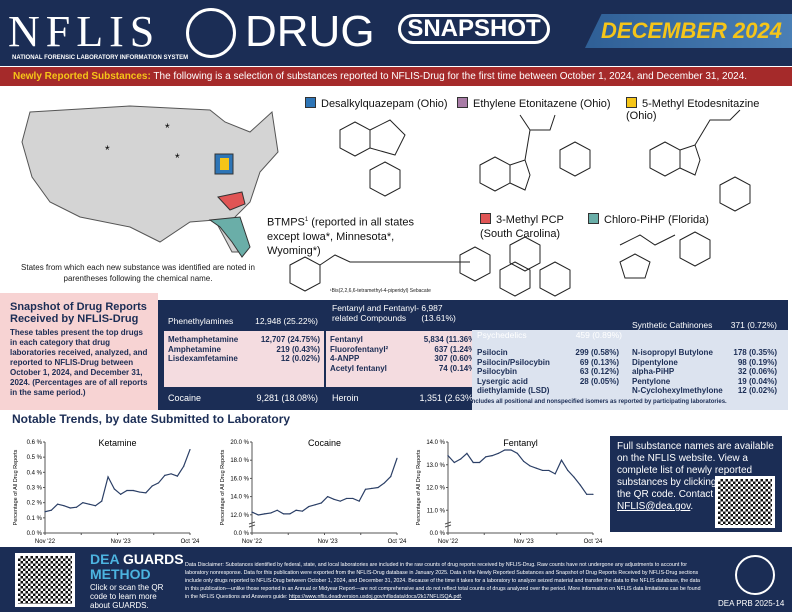 This screenshot has height=612, width=792. I want to click on table-row: Dipentylone 98 (0.19%), so click(704, 362).